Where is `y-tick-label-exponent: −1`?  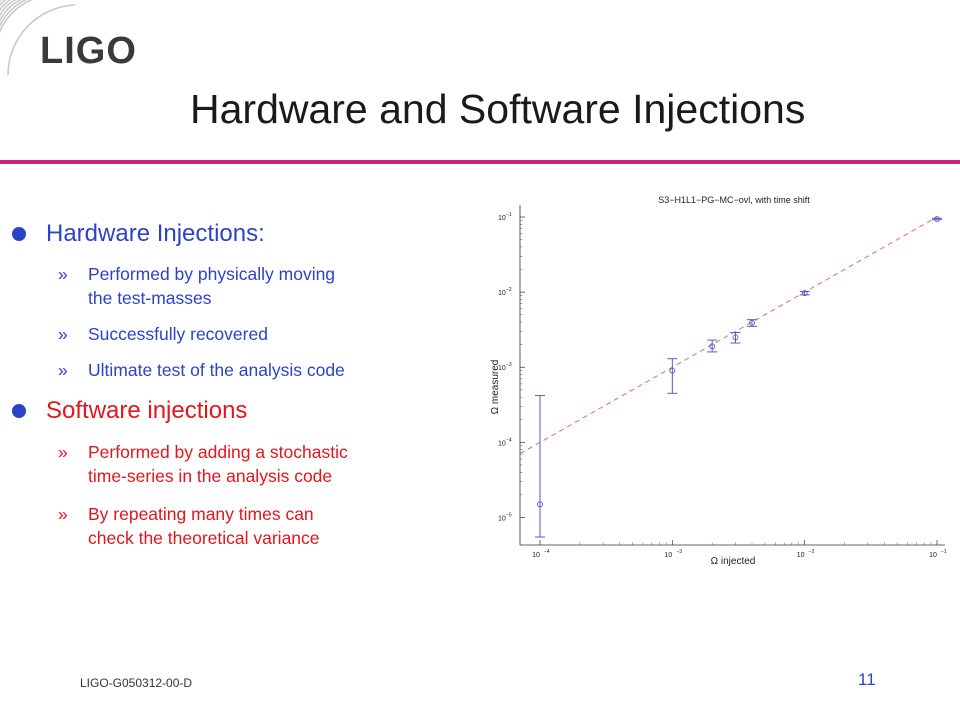 y-tick-label-exponent: −1 is located at coordinates (509, 215).